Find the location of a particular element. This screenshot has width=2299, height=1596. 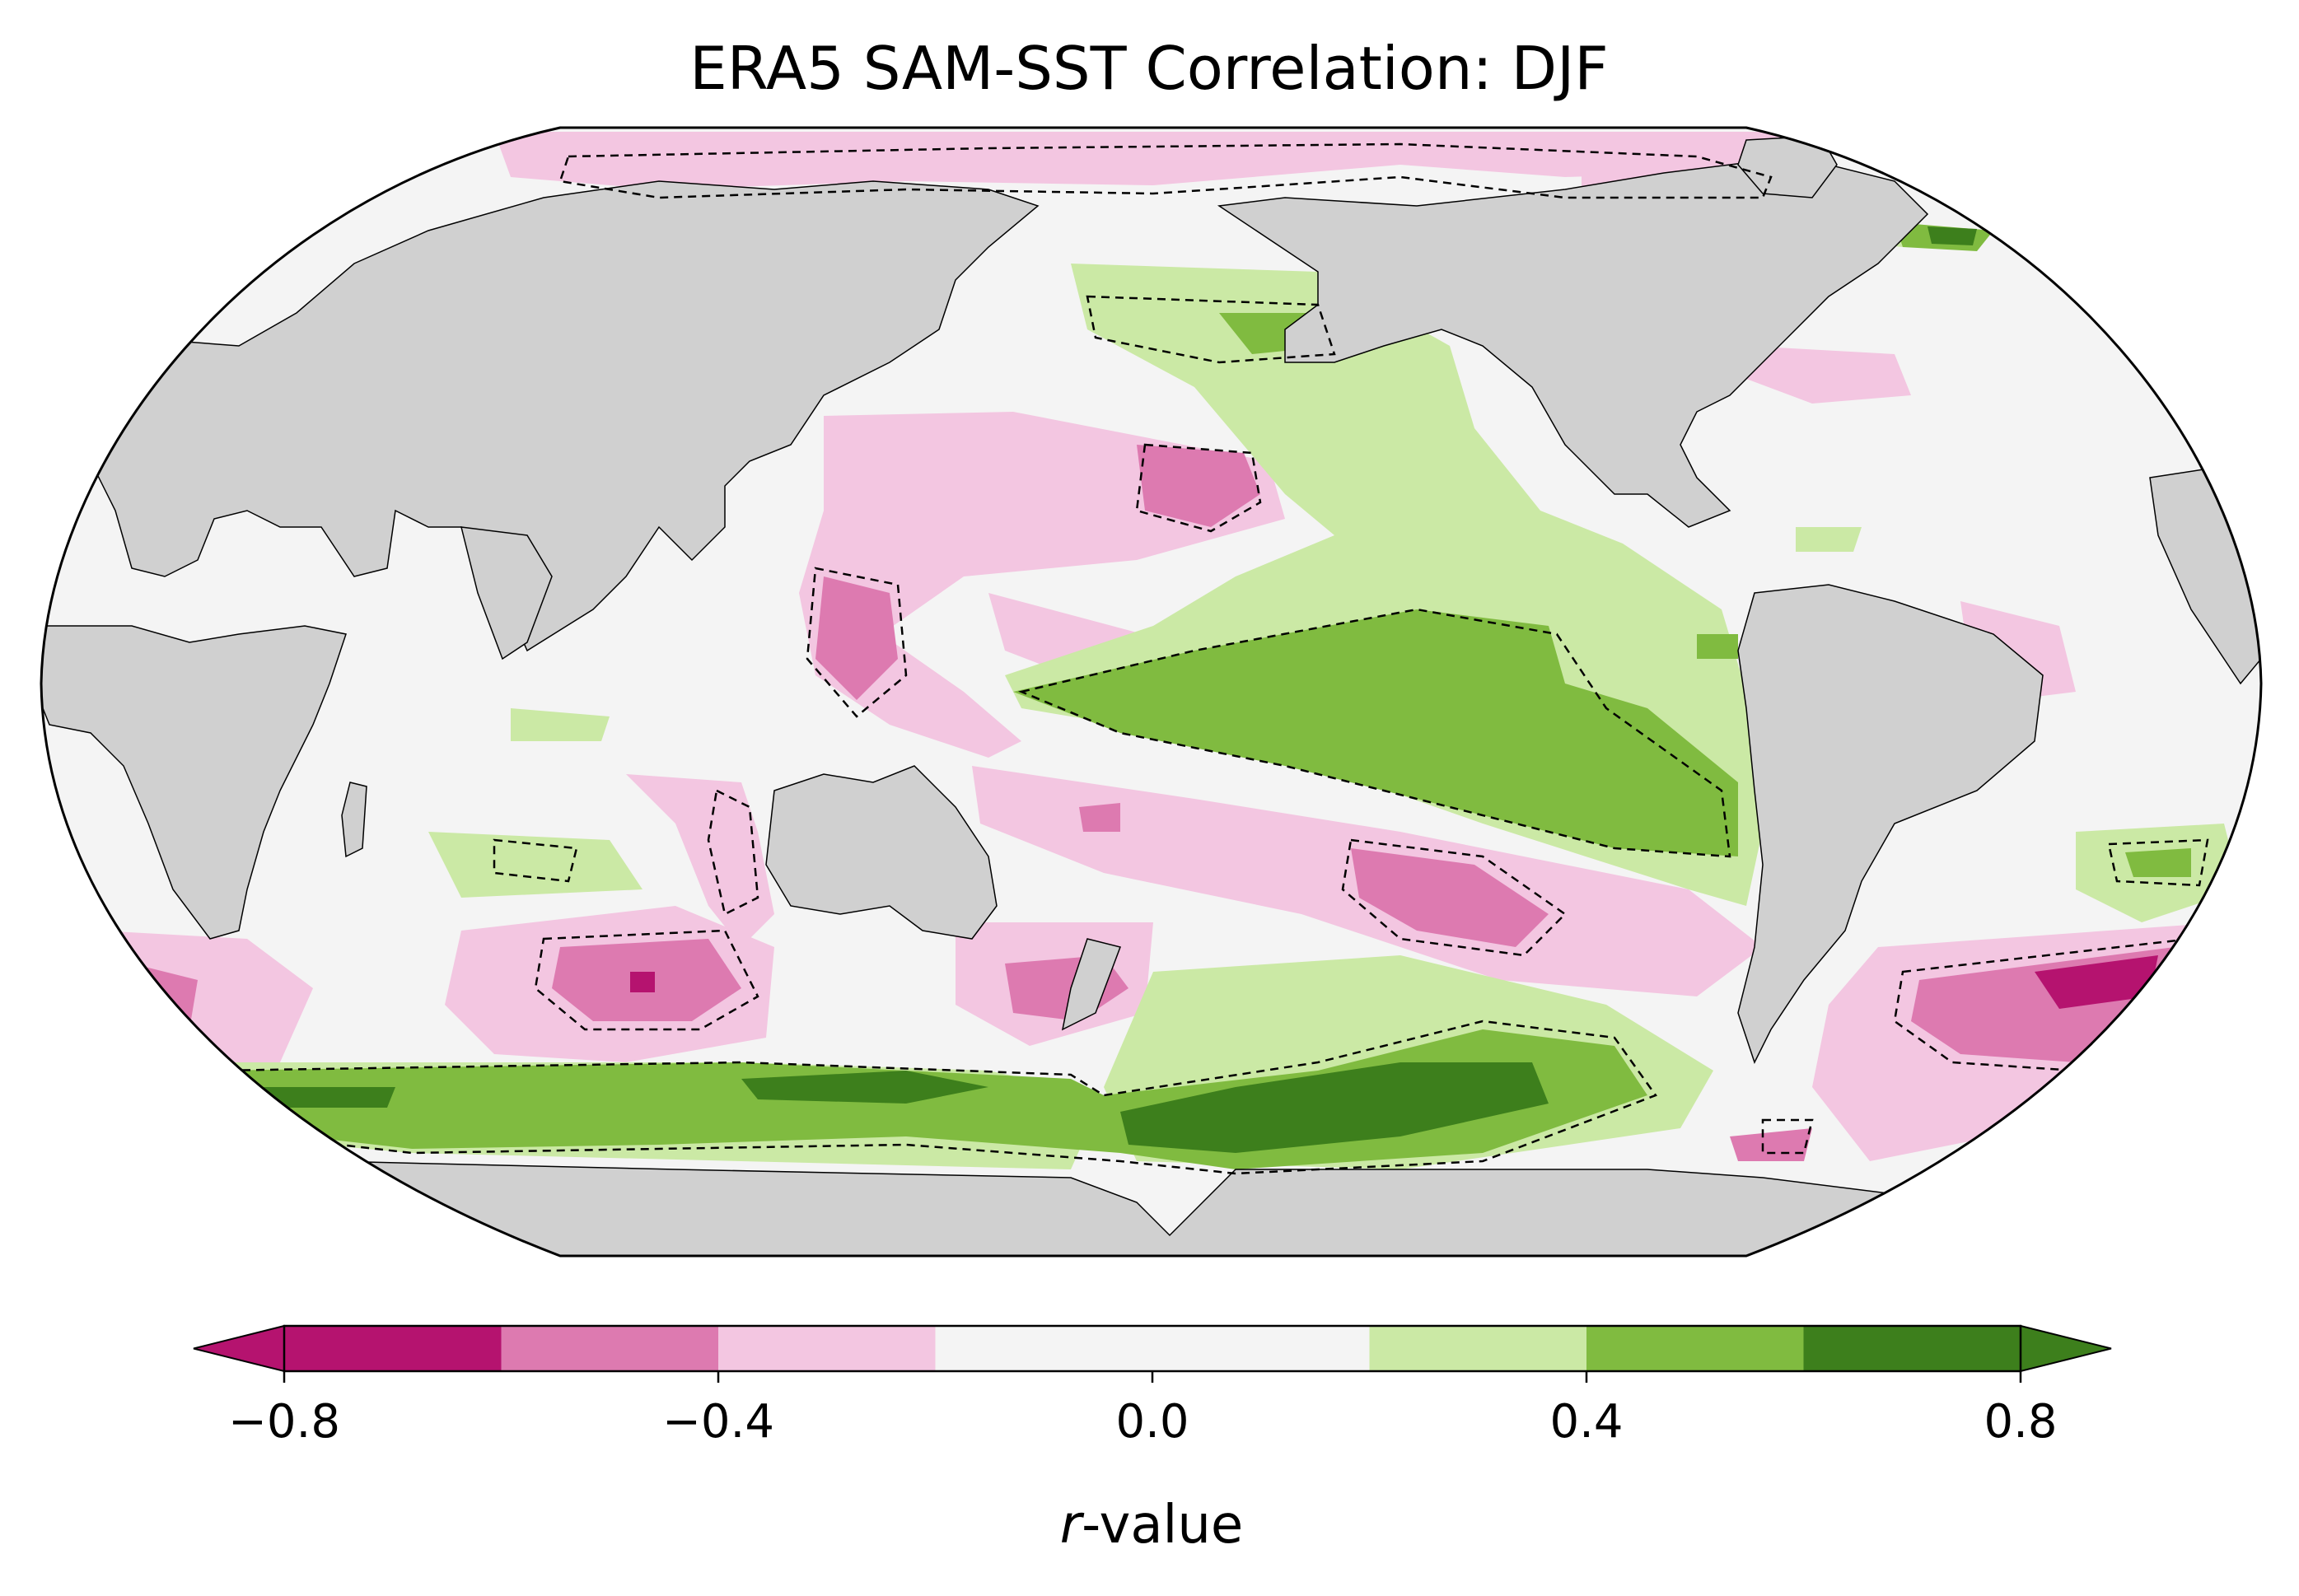

land-australia is located at coordinates (882, 852).